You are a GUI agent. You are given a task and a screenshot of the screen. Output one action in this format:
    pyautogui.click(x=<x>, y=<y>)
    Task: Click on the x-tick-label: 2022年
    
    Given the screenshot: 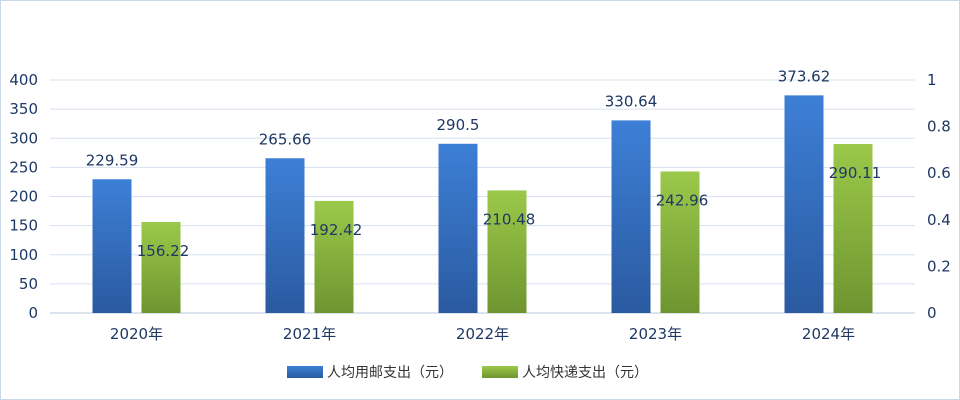 What is the action you would take?
    pyautogui.click(x=482, y=334)
    